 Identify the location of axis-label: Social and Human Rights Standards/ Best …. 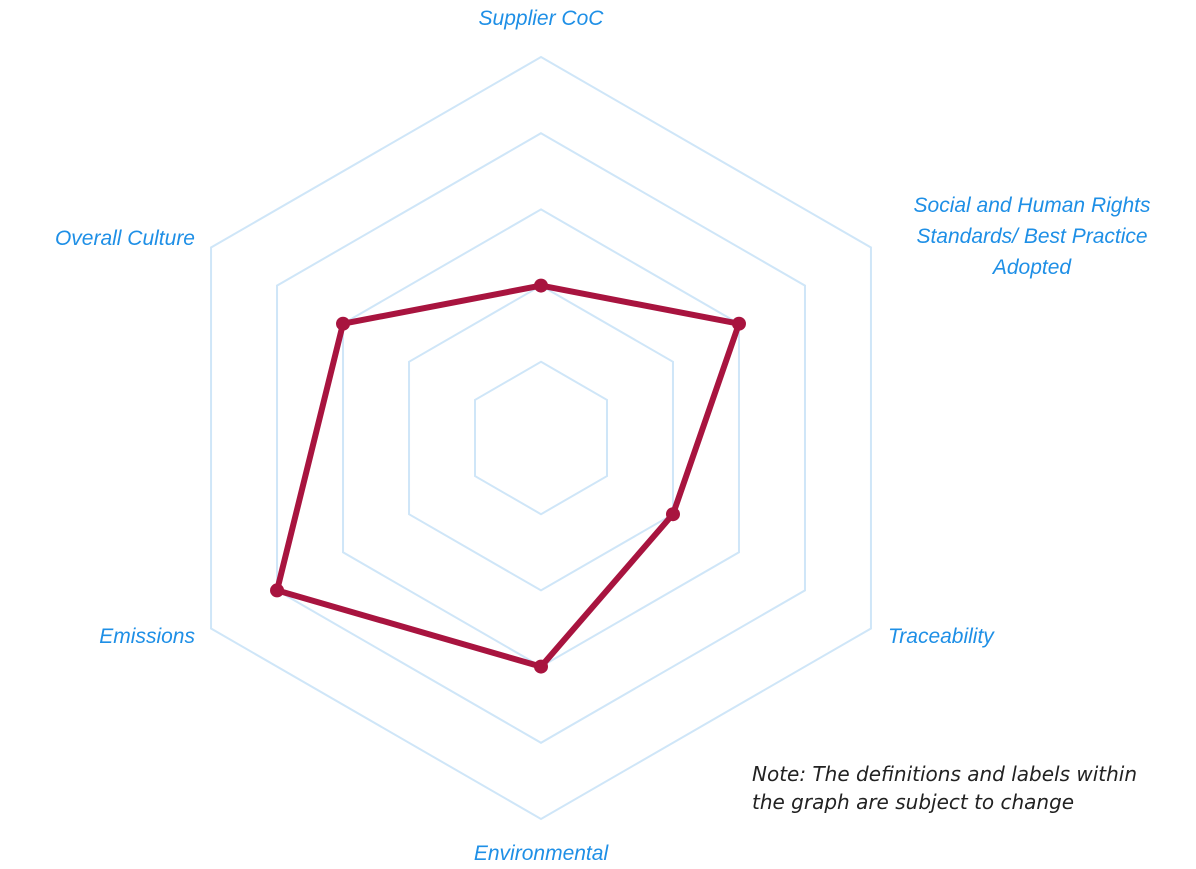
(1032, 236).